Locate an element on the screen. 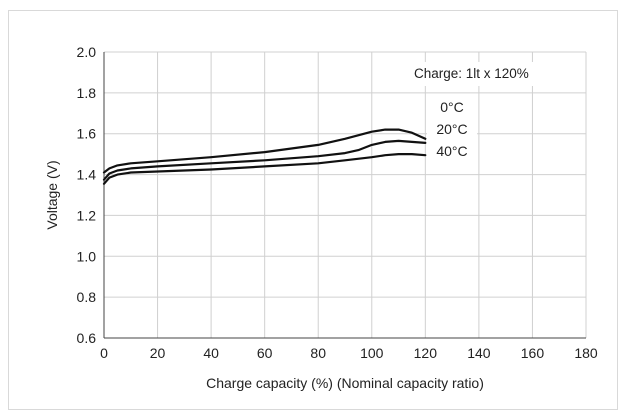  x-tick-label: 140 is located at coordinates (479, 353).